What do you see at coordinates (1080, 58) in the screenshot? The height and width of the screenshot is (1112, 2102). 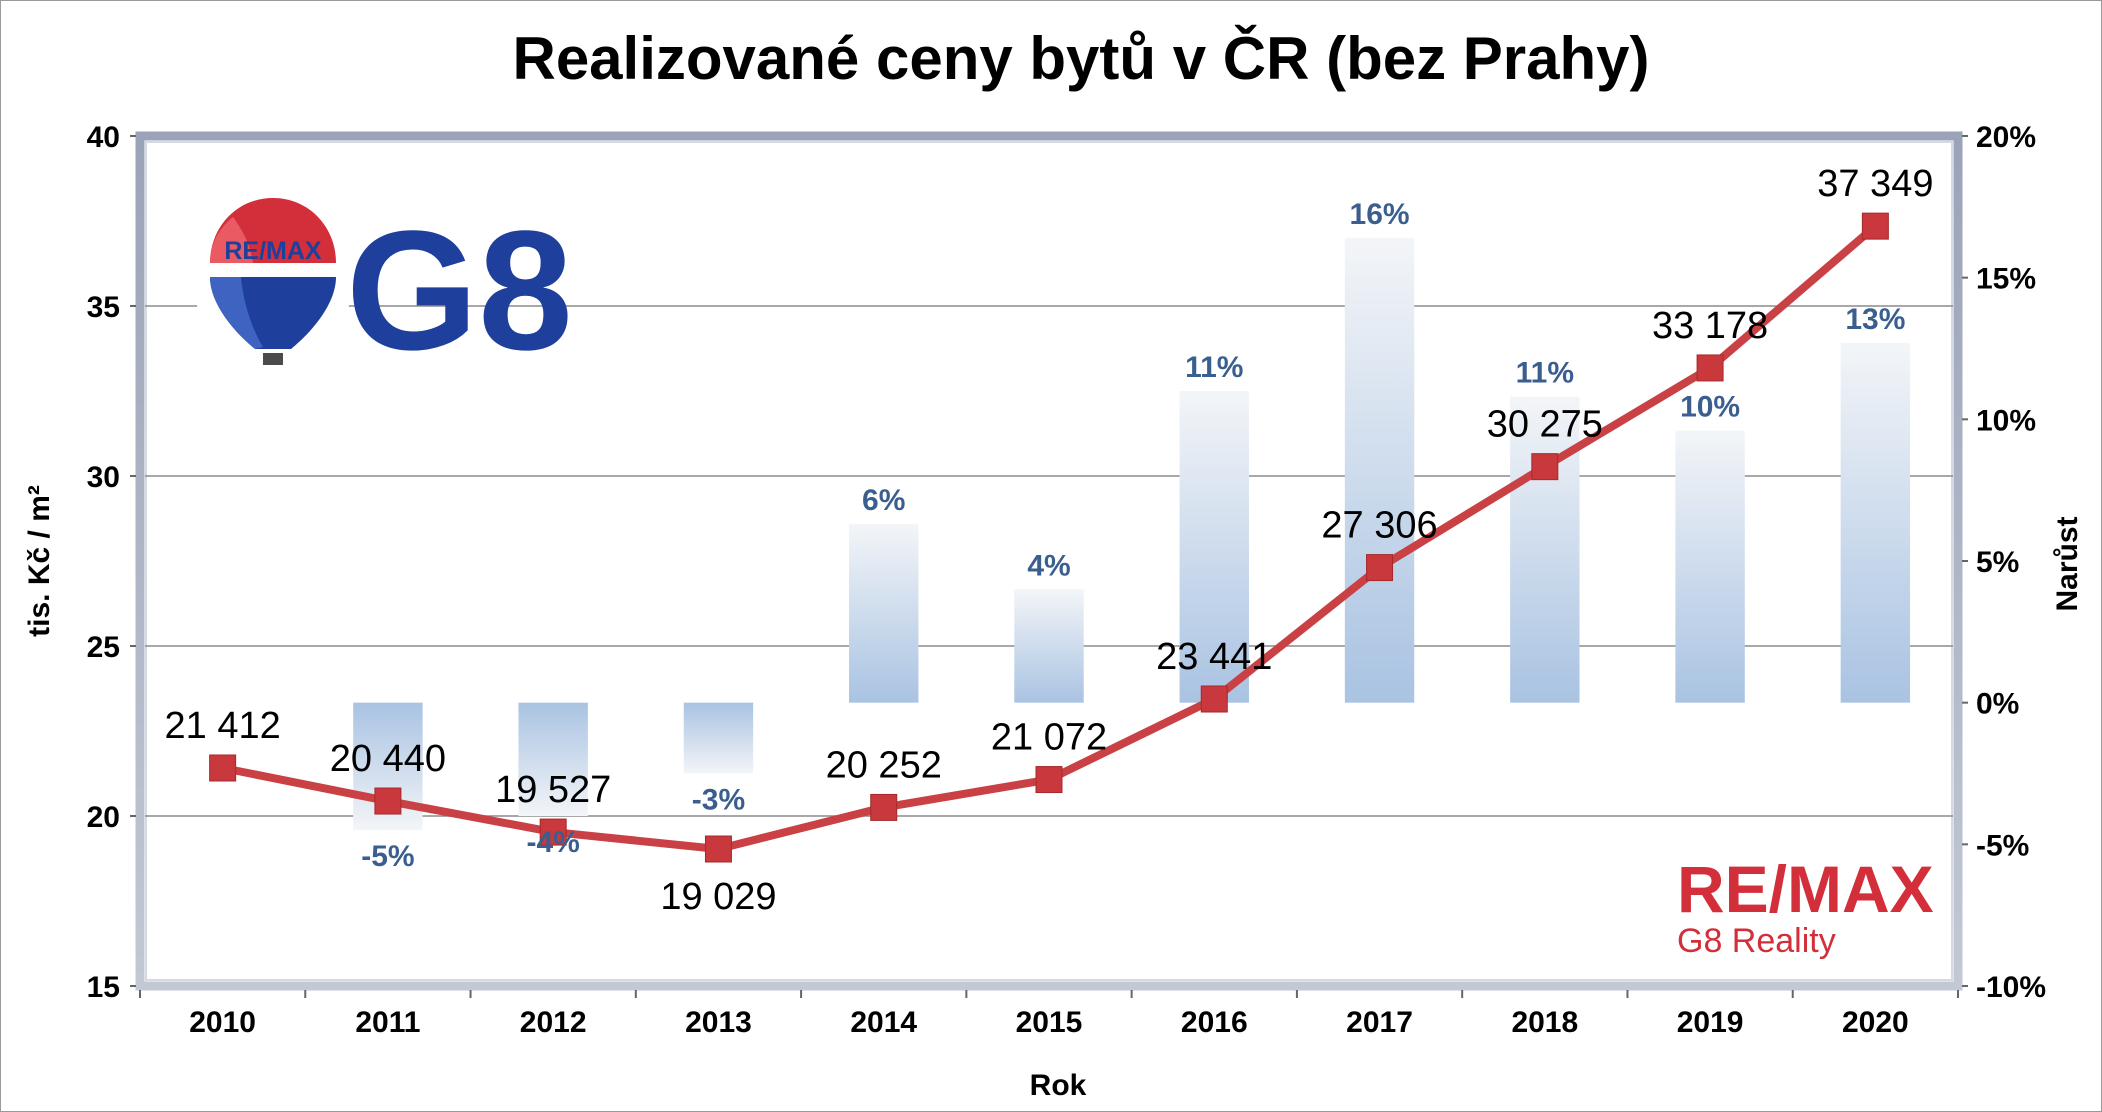 I see `chart-title: Realizované ceny bytů v ČR (bez Prahy)` at bounding box center [1080, 58].